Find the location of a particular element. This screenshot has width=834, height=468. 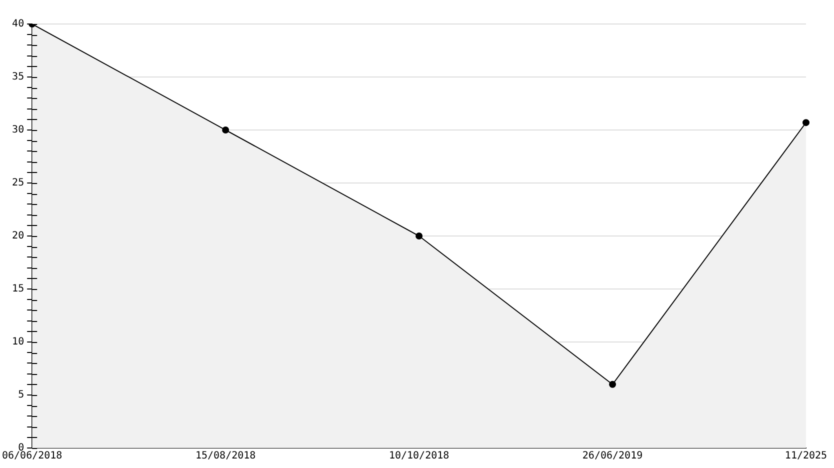

y-tick-label: 35 is located at coordinates (18, 77).